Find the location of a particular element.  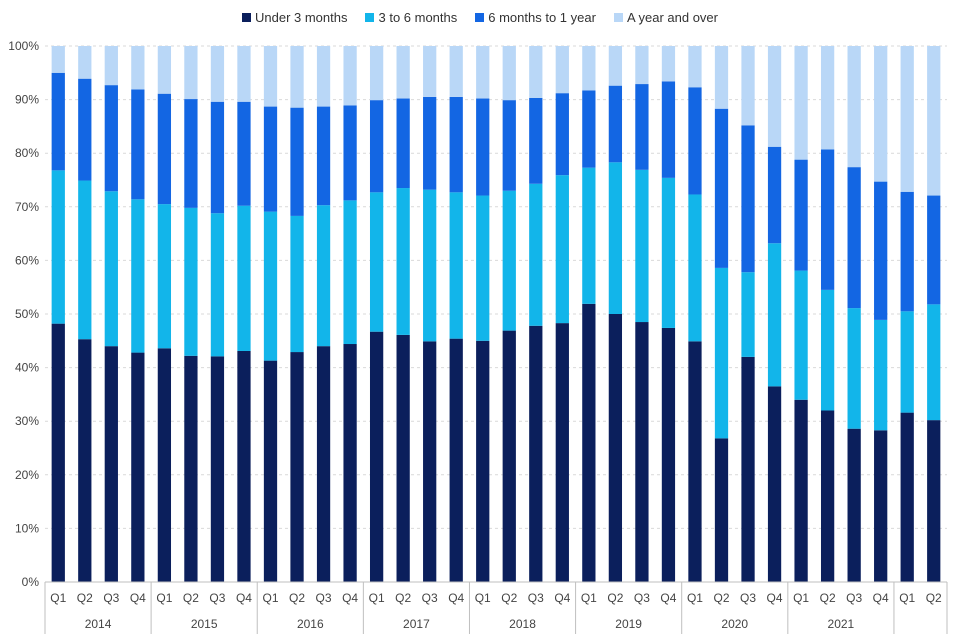

year-label: 2018 is located at coordinates (522, 624).